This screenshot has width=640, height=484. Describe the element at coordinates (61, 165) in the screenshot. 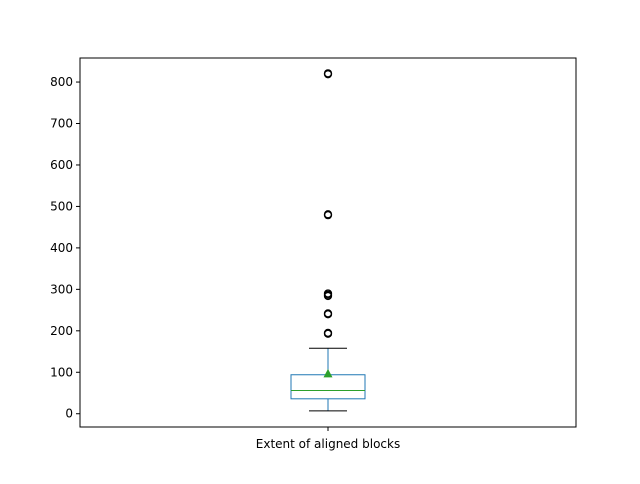

I see `y-tick-label: 600` at that location.